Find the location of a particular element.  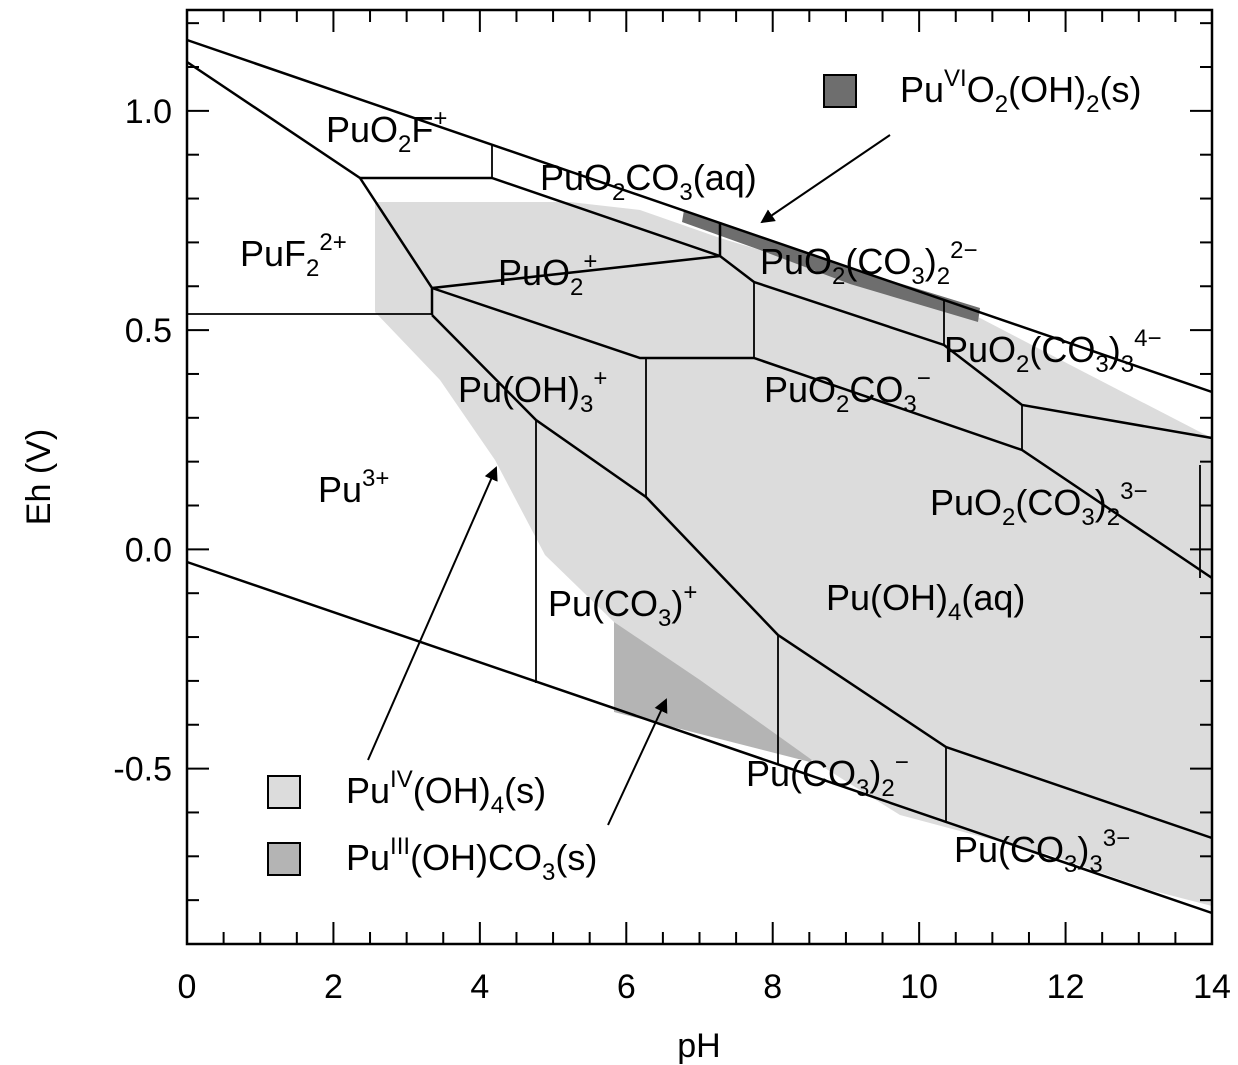

legend-label-puiii: PuIII(OH)CO3(s) is located at coordinates (471, 859).